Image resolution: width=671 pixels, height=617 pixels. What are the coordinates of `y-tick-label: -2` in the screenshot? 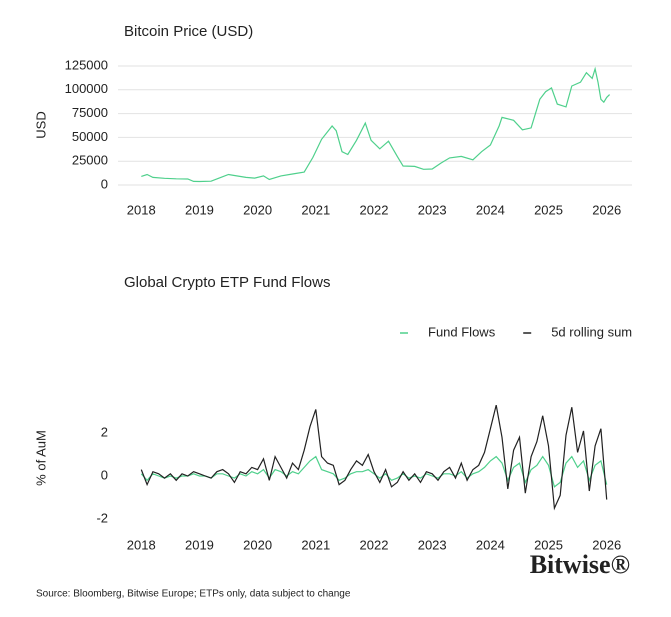 It's located at (102, 517).